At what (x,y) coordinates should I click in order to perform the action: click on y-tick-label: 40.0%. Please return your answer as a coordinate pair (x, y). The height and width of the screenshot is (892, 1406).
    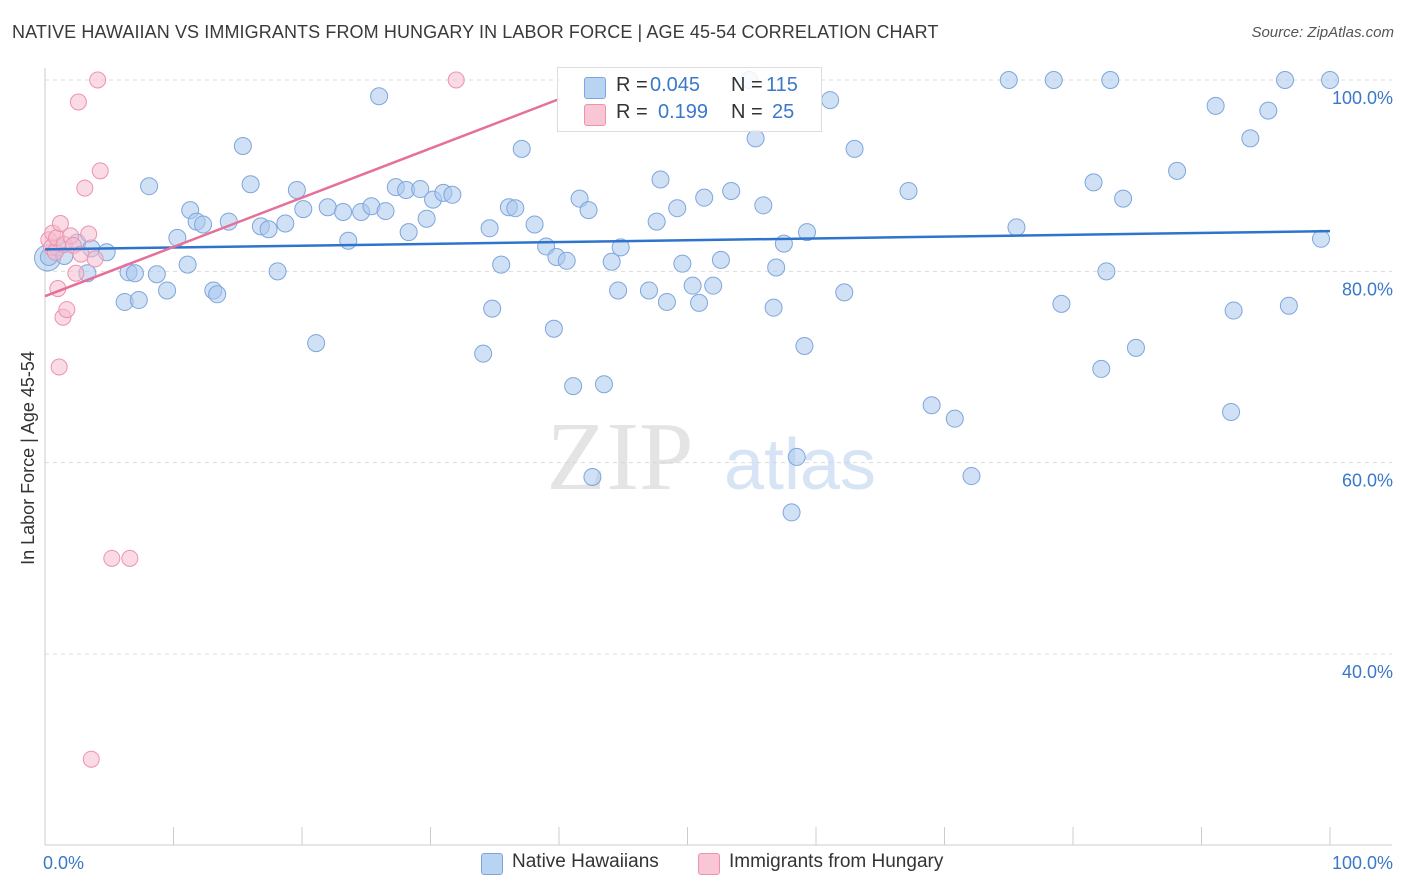
    Looking at the image, I should click on (1367, 672).